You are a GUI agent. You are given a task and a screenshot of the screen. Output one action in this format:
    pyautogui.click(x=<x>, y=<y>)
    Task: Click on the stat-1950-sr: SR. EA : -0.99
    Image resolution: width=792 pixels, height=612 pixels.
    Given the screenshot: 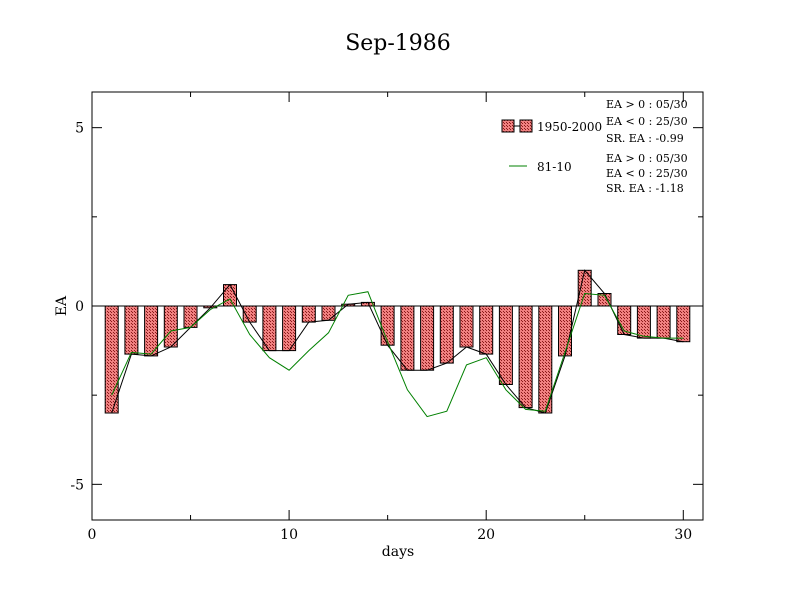 What is the action you would take?
    pyautogui.click(x=645, y=138)
    